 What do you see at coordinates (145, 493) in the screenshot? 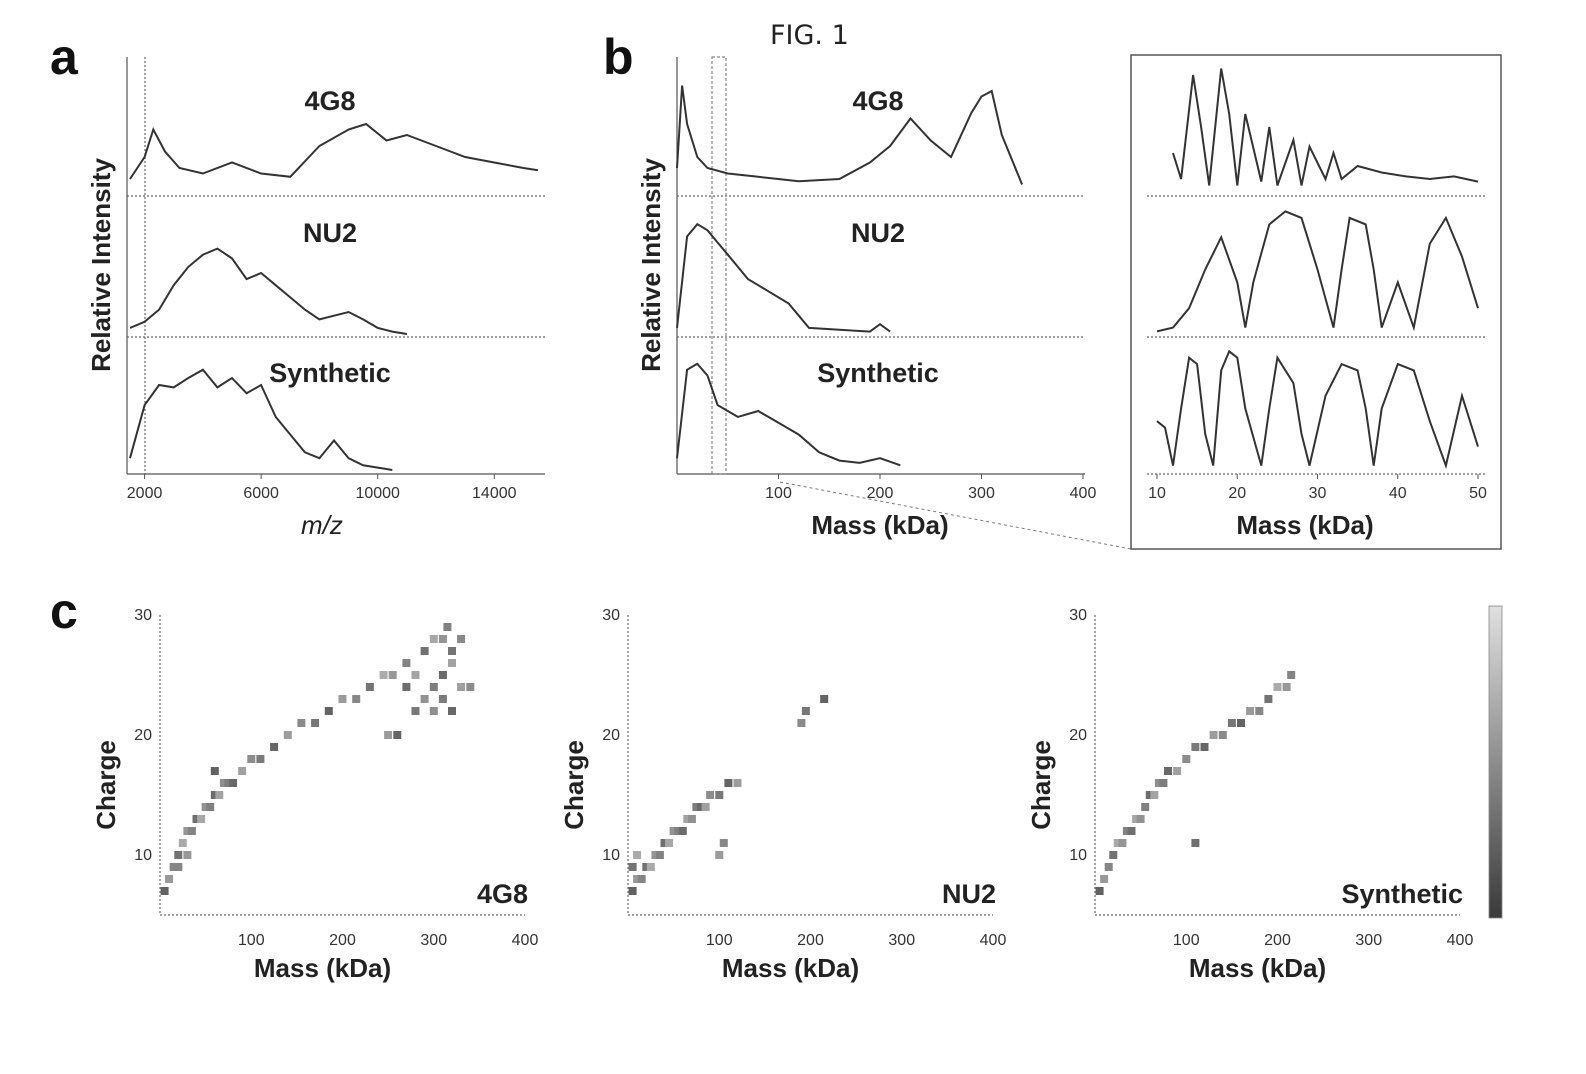
I see `panel-a-xtick-label: 2000` at bounding box center [145, 493].